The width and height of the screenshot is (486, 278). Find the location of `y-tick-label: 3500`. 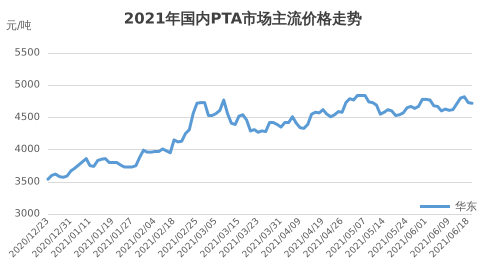

y-tick-label: 3500 is located at coordinates (27, 182).